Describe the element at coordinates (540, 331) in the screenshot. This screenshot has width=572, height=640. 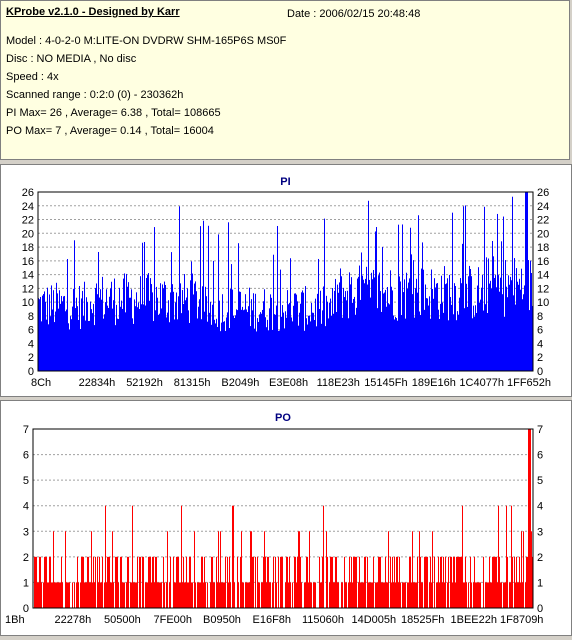
I see `pi-ytick-right: 6` at that location.